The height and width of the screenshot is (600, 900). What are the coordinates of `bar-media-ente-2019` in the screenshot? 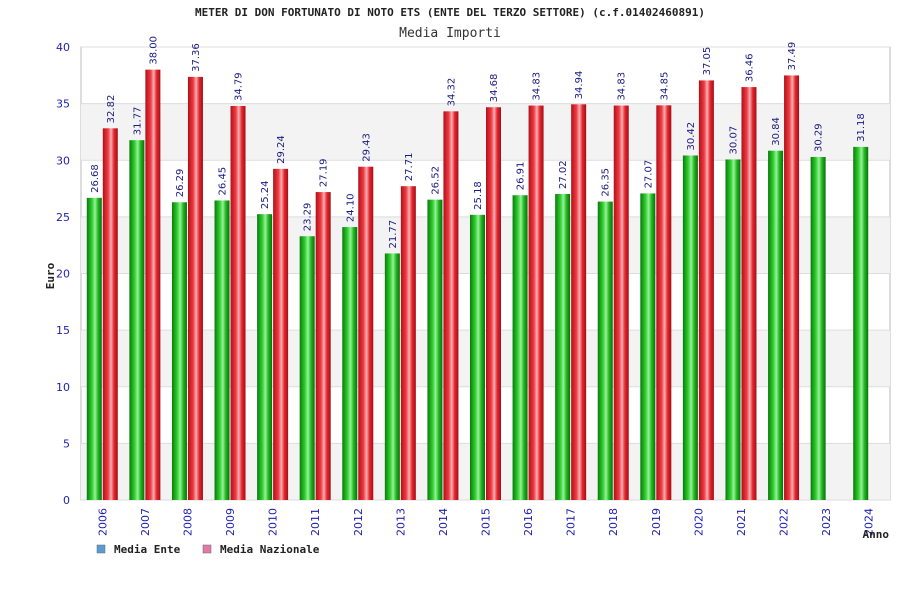 It's located at (648, 346).